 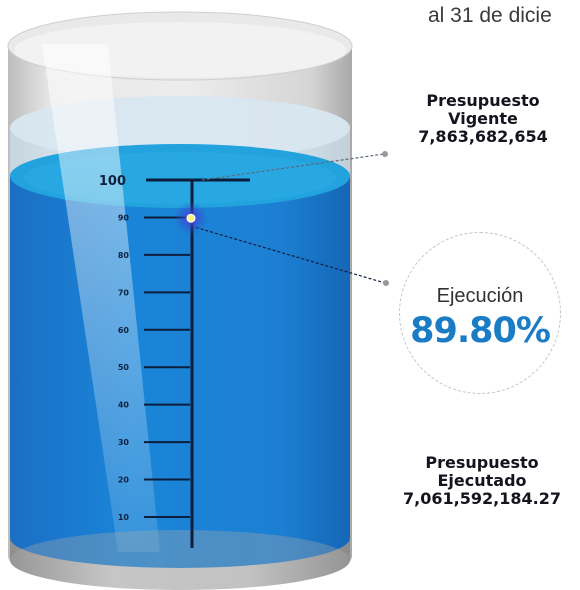 What do you see at coordinates (124, 517) in the screenshot?
I see `scale-tick-label-10: 10` at bounding box center [124, 517].